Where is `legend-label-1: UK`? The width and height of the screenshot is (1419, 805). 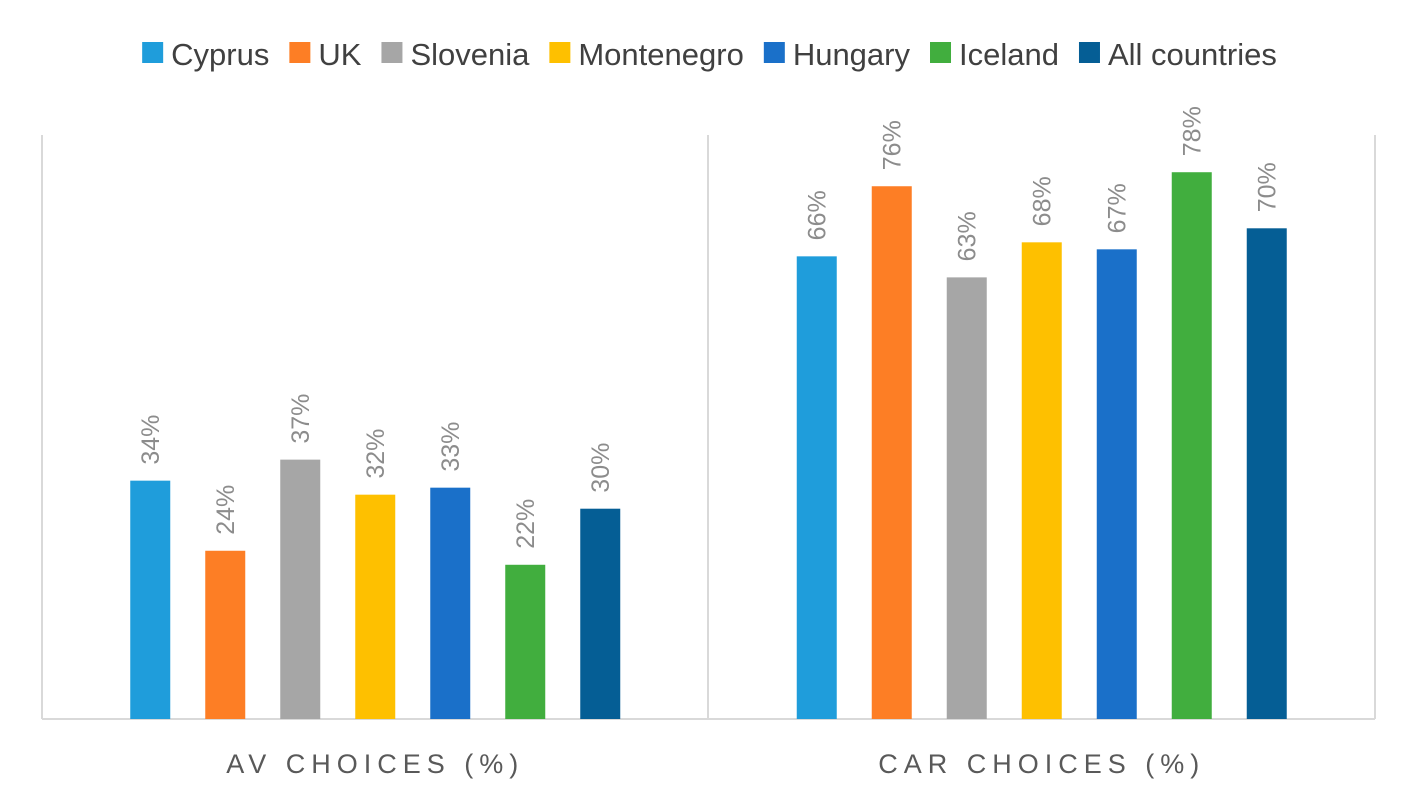 legend-label-1: UK is located at coordinates (339, 54).